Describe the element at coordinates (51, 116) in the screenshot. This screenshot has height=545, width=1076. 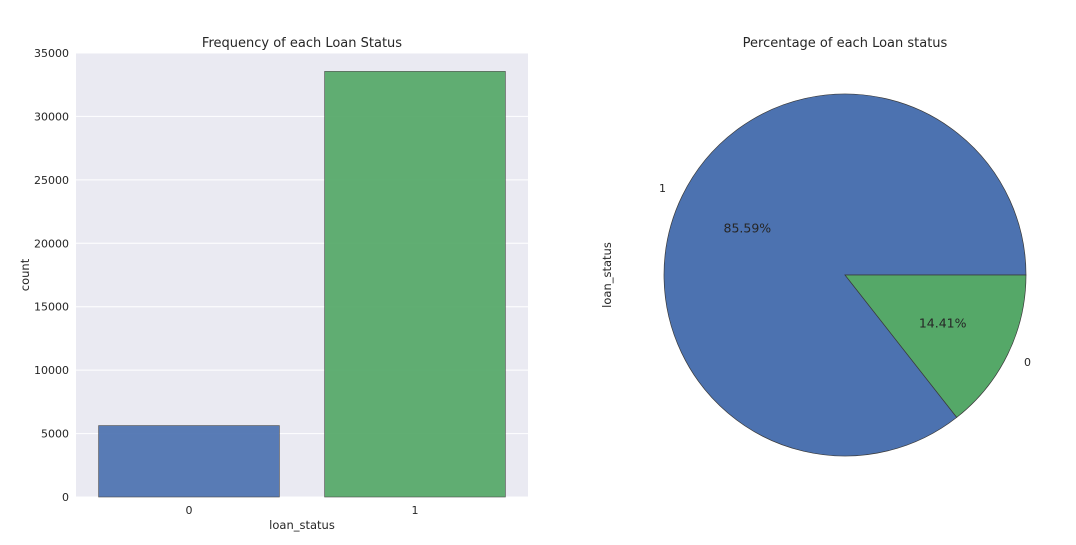
I see `y-tick-label: 30000` at that location.